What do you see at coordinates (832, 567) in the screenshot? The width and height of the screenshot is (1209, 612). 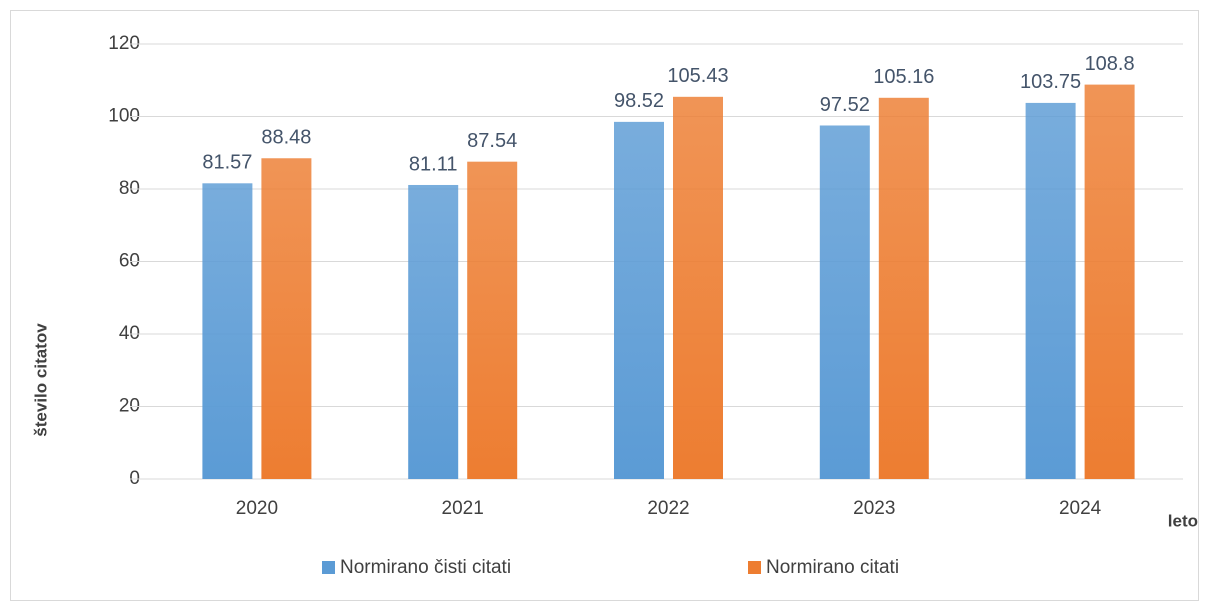 I see `legend-label: Normirano citati` at bounding box center [832, 567].